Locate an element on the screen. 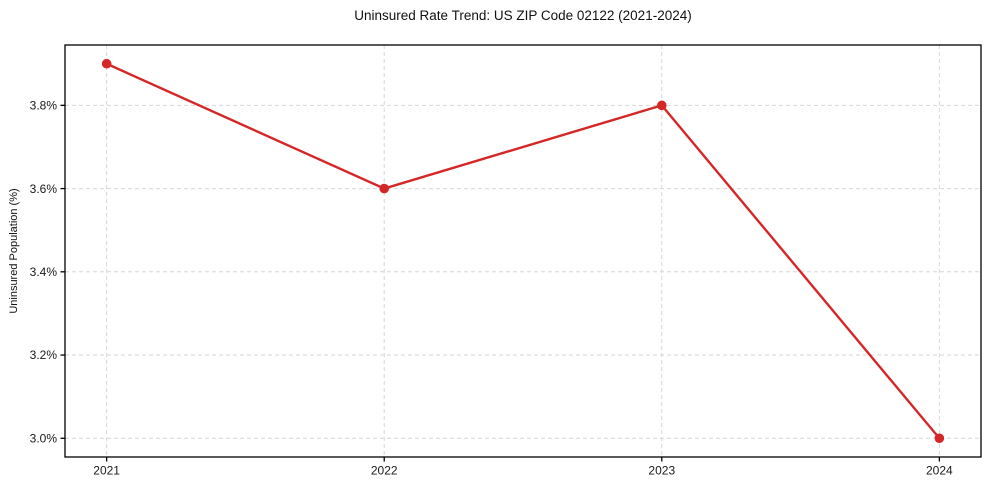 The width and height of the screenshot is (989, 490). data-point-2022 is located at coordinates (384, 188).